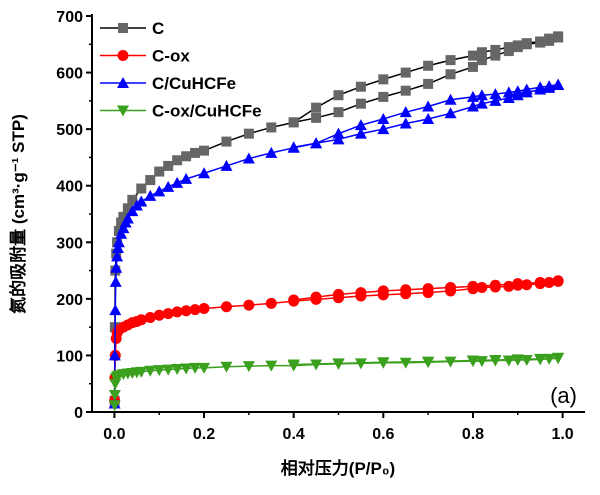 The height and width of the screenshot is (495, 600). What do you see at coordinates (473, 434) in the screenshot?
I see `x-tick-label: 0.8` at bounding box center [473, 434].